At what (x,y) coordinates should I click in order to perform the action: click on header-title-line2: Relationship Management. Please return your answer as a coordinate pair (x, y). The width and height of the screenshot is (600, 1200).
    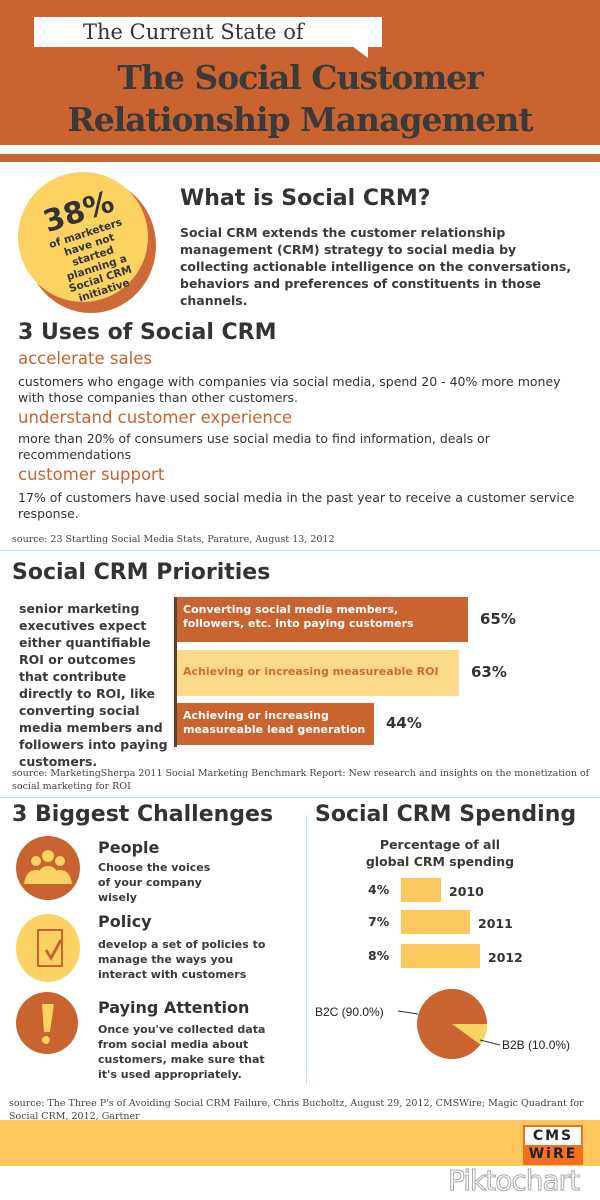
    Looking at the image, I should click on (300, 119).